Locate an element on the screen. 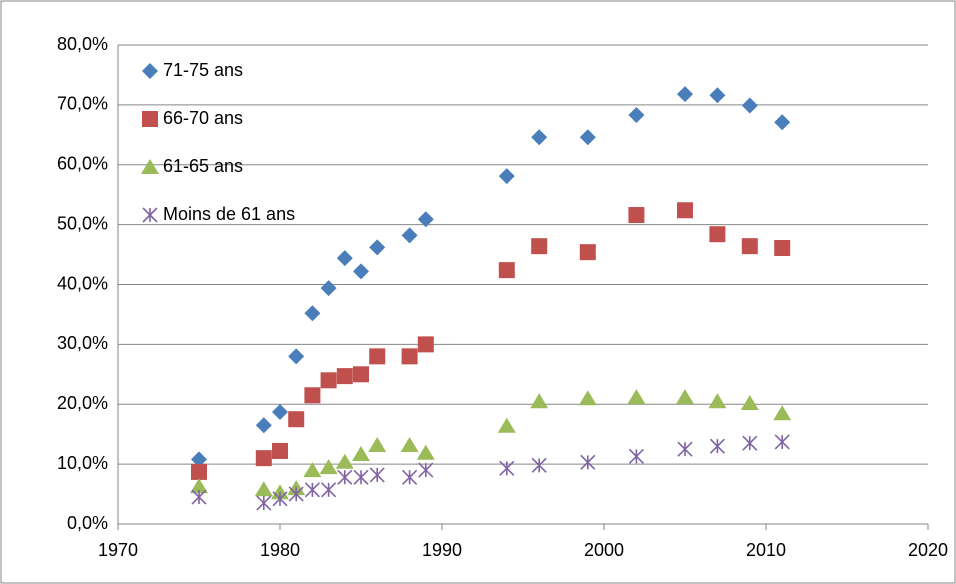 This screenshot has width=956, height=584. y-tick-label: 0,0% is located at coordinates (87, 523).